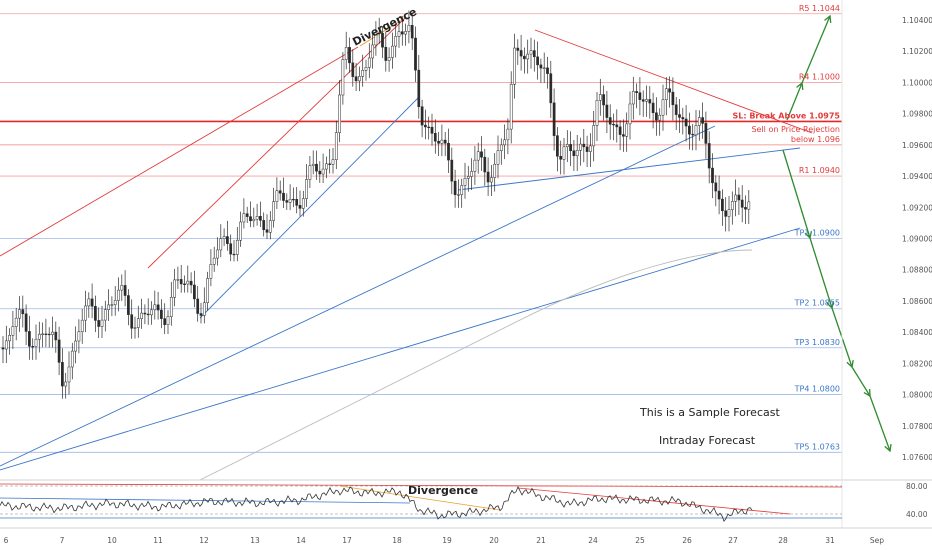 This screenshot has width=932, height=550. Describe the element at coordinates (179, 151) in the screenshot. I see `trendline` at that location.